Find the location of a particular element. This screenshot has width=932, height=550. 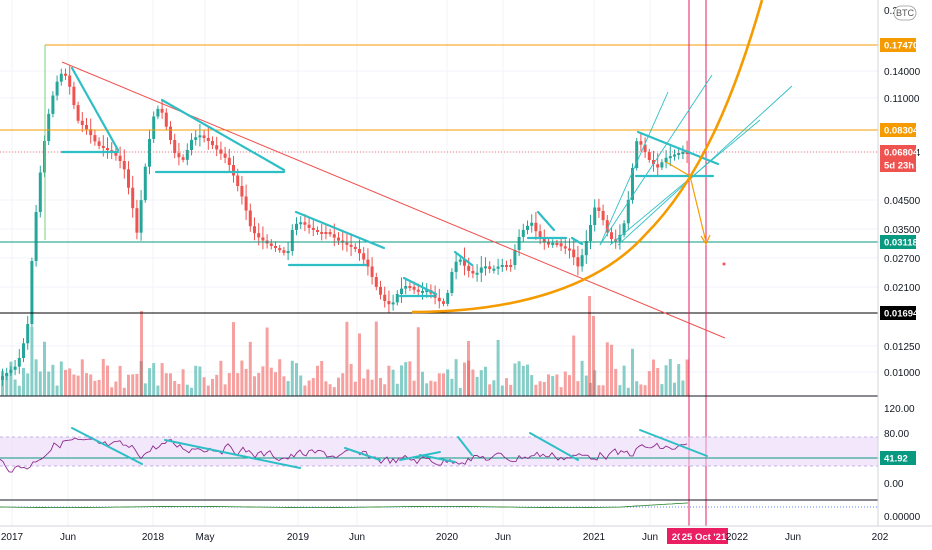

price-tag-bg is located at coordinates (898, 130).